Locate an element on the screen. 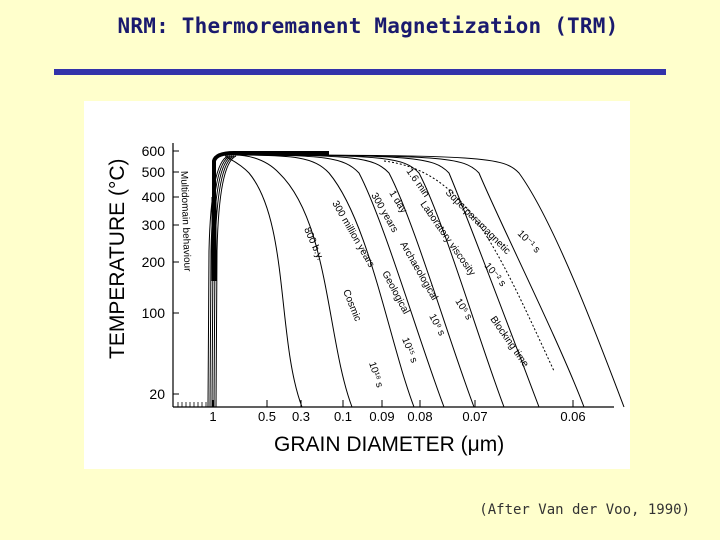  x-tick-label: 0.09 is located at coordinates (381, 416).